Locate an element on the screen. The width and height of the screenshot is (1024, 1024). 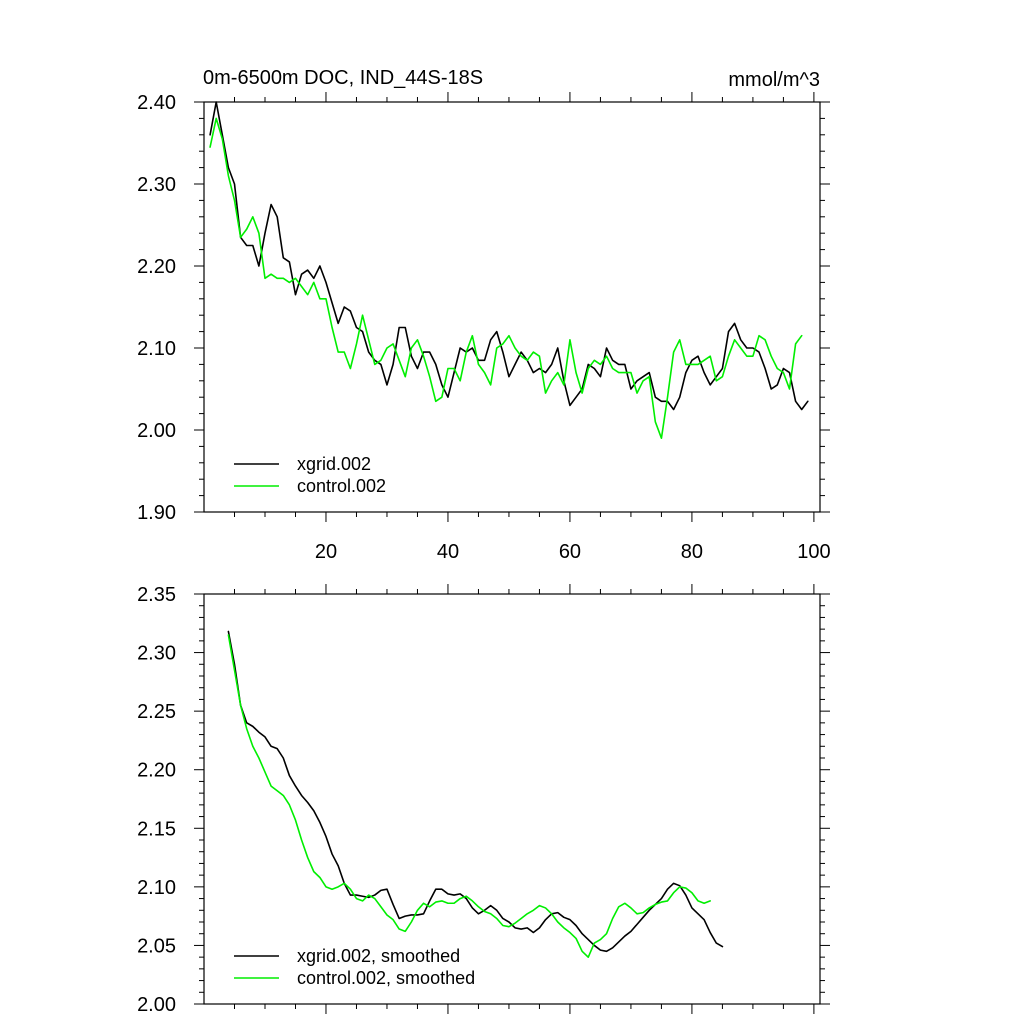
top-ytick-label: 2.40 is located at coordinates (156, 103).